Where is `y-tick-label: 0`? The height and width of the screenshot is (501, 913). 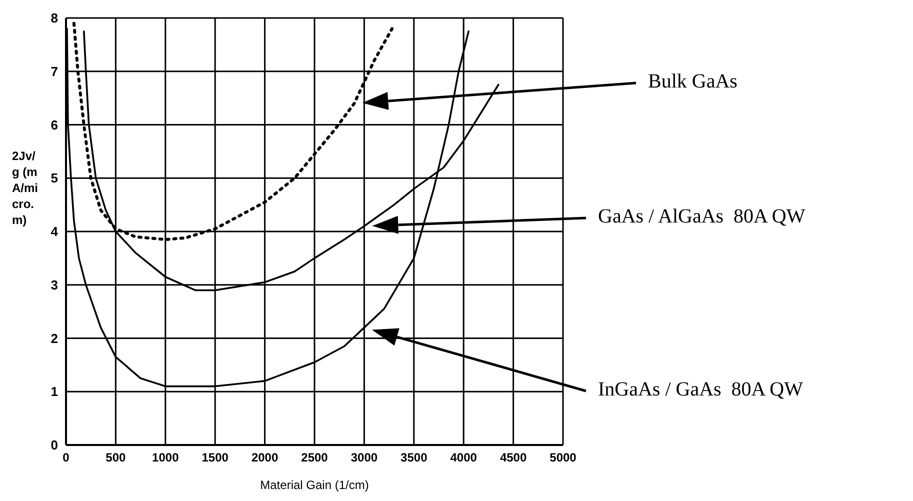
y-tick-label: 0 is located at coordinates (54, 445).